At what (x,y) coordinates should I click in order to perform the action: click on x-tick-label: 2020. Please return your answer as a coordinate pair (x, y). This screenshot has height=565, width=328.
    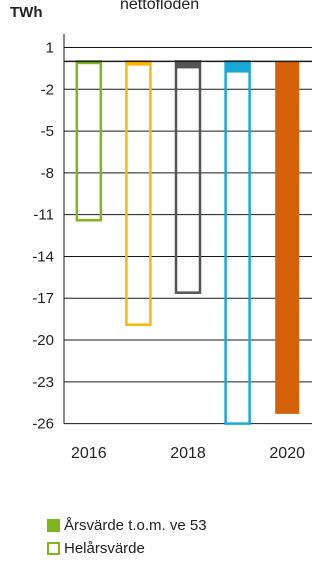
    Looking at the image, I should click on (287, 453).